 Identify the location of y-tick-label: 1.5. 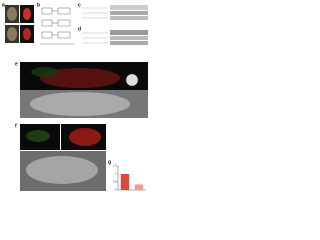
(115, 166).